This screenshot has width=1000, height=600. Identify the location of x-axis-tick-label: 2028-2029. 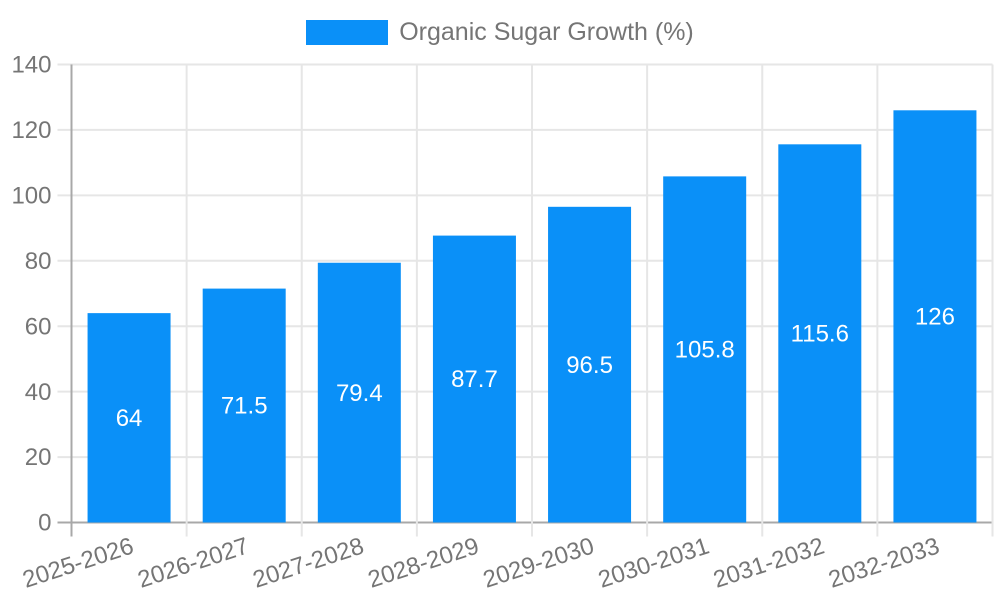
(424, 563).